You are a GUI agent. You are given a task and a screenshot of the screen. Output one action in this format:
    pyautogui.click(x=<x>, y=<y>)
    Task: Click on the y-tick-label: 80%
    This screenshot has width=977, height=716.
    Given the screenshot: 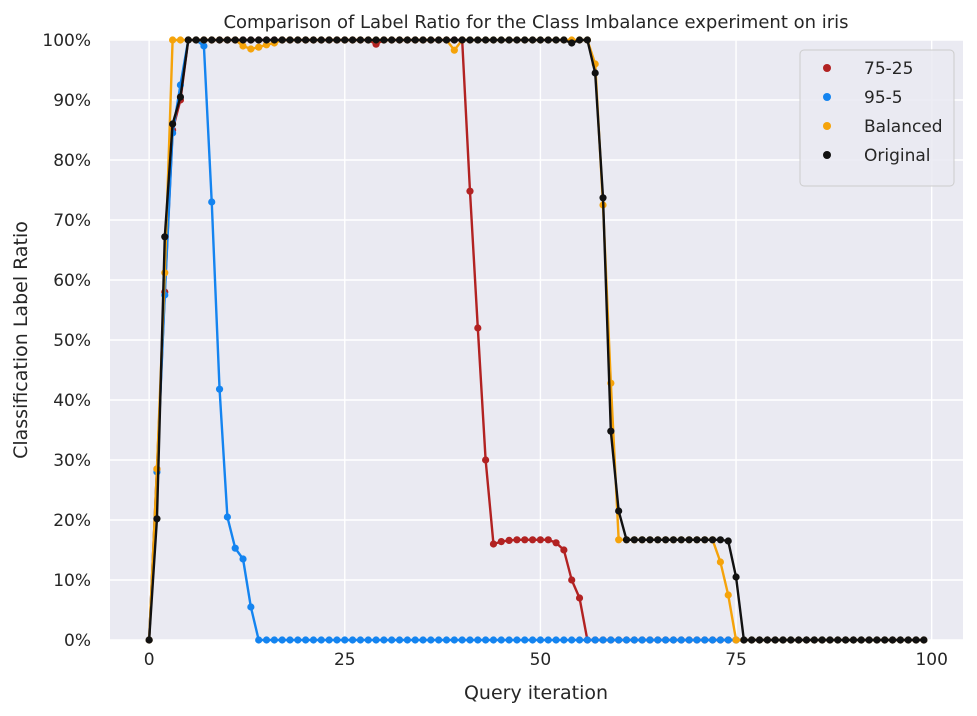 What is the action you would take?
    pyautogui.click(x=72, y=161)
    